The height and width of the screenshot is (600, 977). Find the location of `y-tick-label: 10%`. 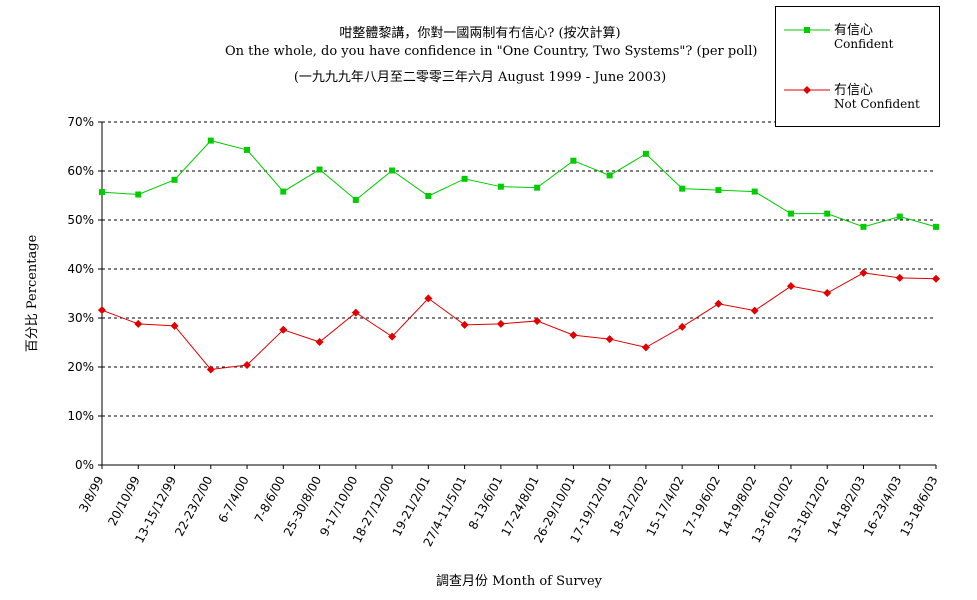

y-tick-label: 10% is located at coordinates (80, 416).